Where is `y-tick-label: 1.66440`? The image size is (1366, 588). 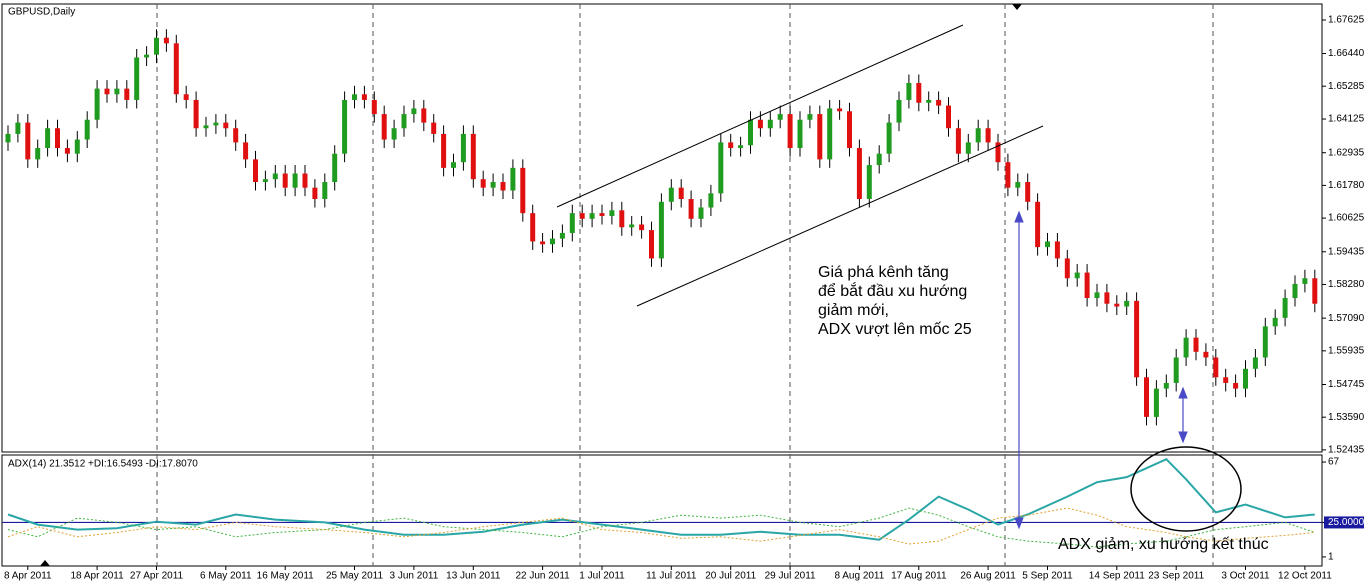 y-tick-label: 1.66440 is located at coordinates (1346, 53).